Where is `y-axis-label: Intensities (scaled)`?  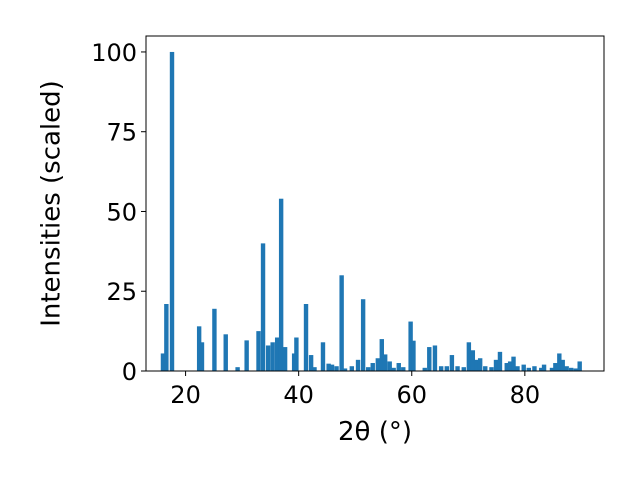 y-axis-label: Intensities (scaled) is located at coordinates (52, 203).